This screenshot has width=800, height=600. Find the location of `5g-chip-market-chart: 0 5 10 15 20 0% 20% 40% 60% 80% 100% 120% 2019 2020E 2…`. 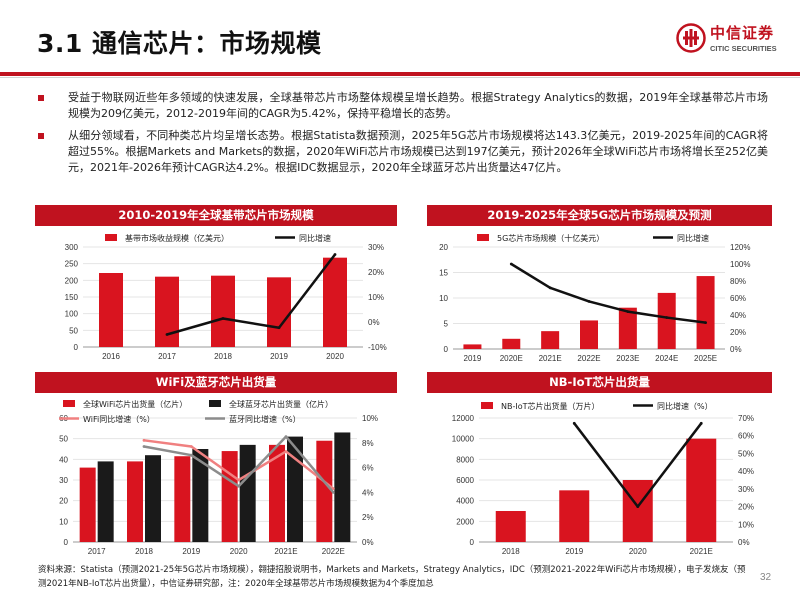

5g-chip-market-chart: 0 5 10 15 20 0% 20% 40% 60% 80% 100% 120% 2019 2020E 2… is located at coordinates (594, 298).